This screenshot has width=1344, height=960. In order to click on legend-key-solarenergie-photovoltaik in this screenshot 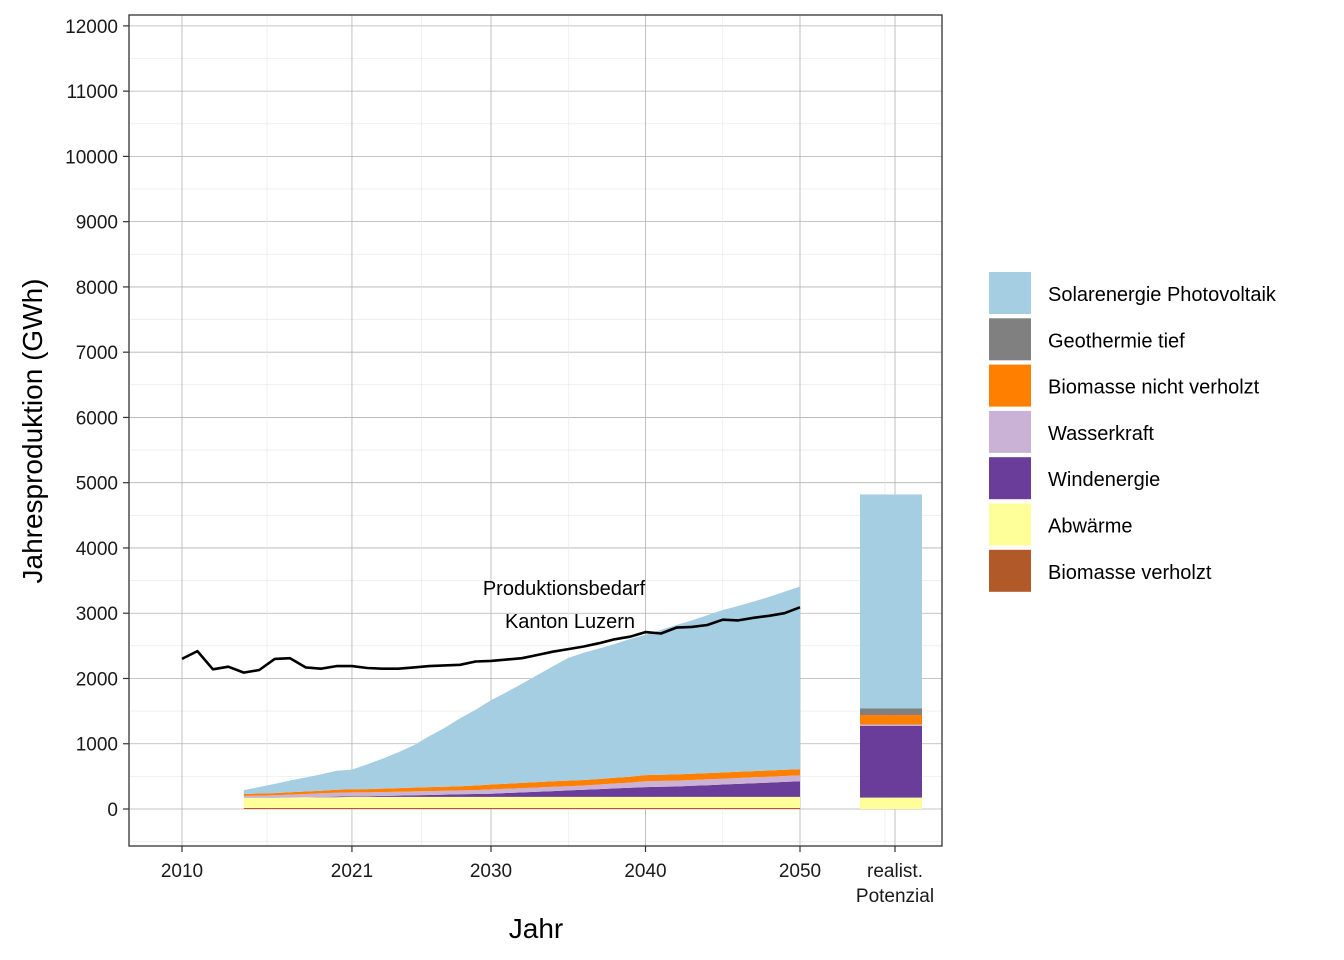, I will do `click(1010, 293)`.